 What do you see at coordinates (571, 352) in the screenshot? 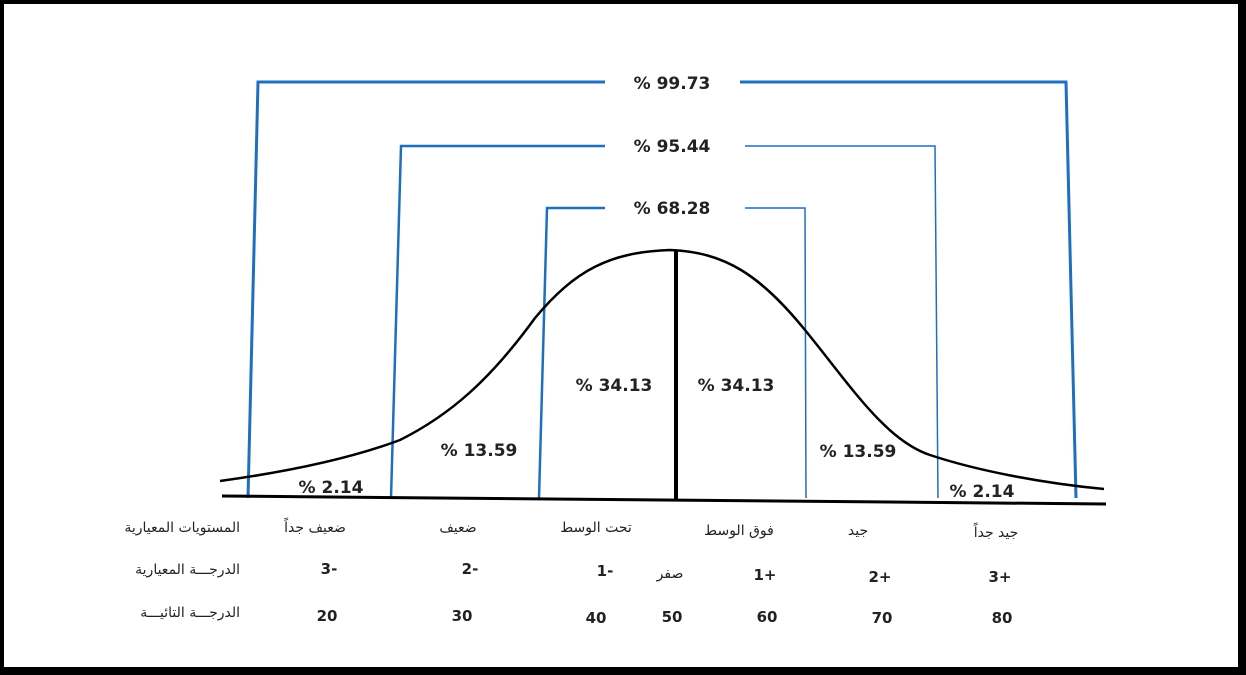
I see `bracket-68-28-left` at bounding box center [571, 352].